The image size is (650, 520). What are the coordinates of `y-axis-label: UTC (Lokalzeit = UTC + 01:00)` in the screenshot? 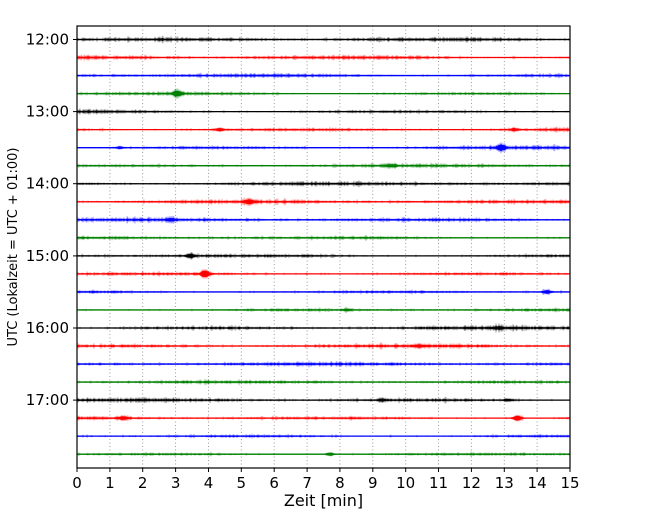 It's located at (13, 247).